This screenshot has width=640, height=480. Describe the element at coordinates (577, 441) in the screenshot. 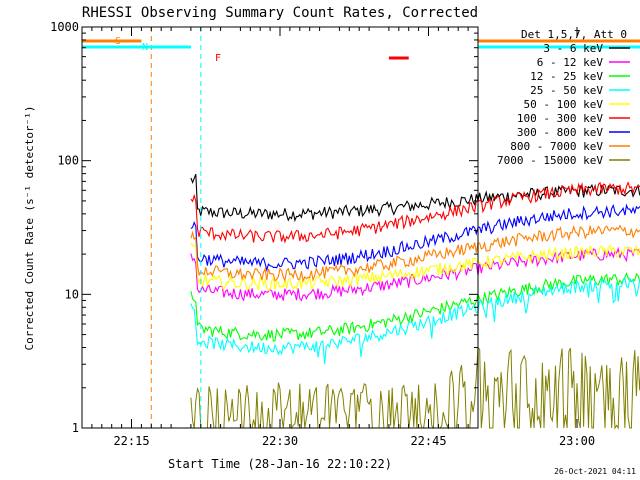

I see `x-tick-label: 23:00` at that location.